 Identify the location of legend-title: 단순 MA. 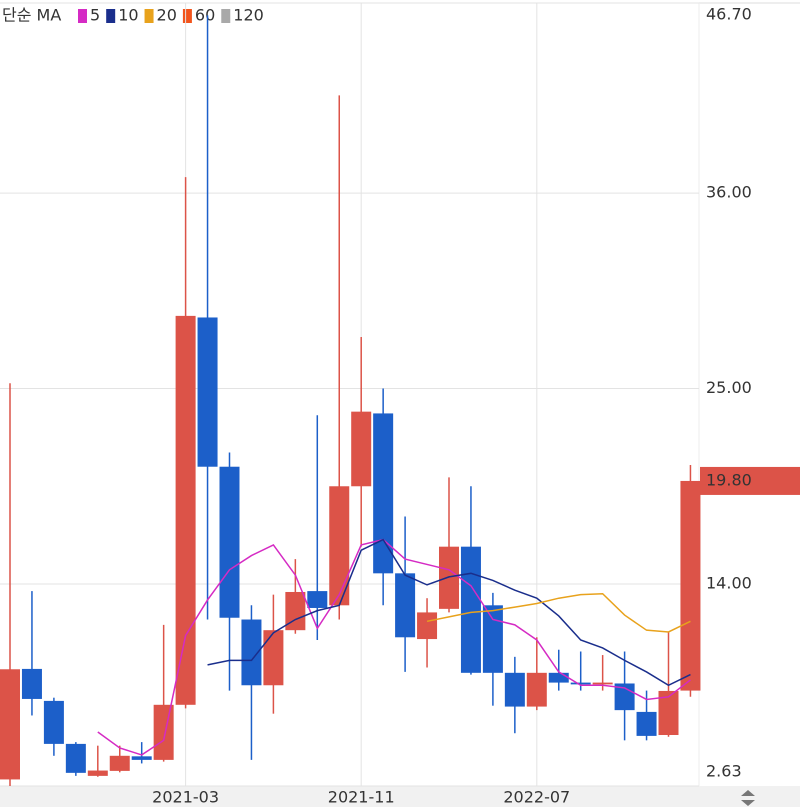
(31, 15).